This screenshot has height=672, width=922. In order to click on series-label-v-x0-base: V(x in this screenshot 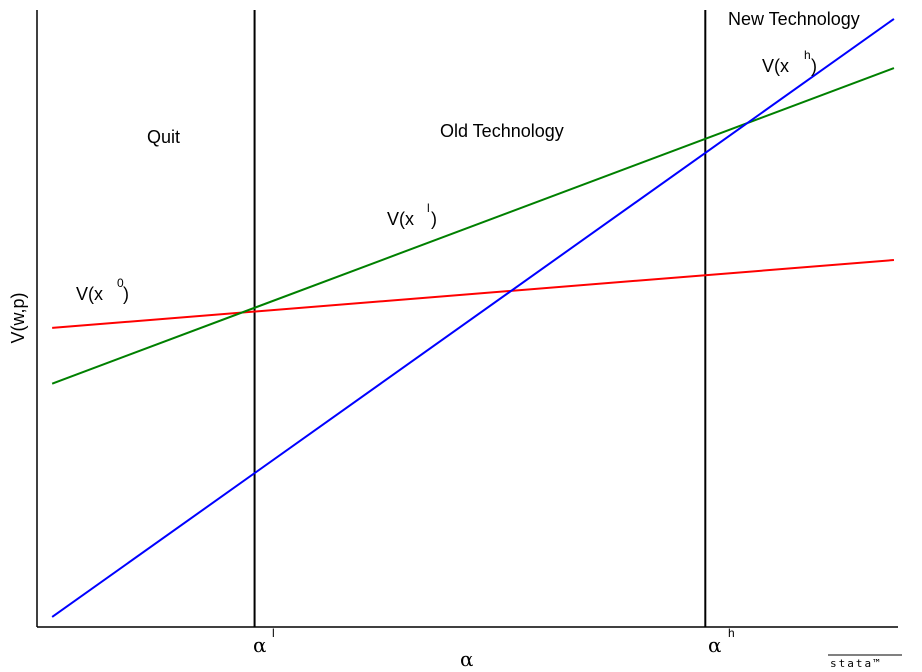, I will do `click(89, 294)`.